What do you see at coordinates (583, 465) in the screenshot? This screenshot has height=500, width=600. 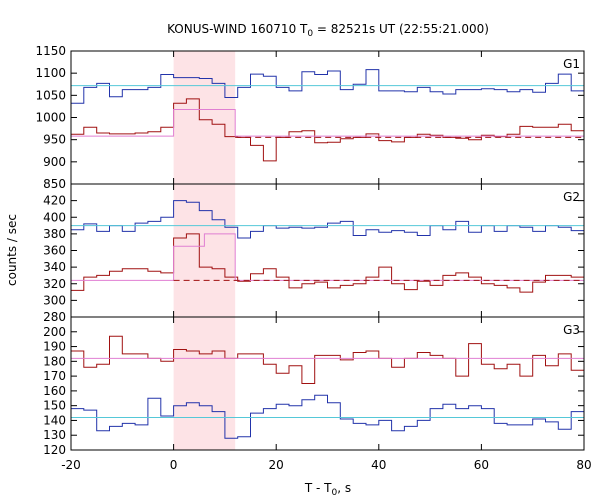 I see `x-tick-label: 80` at bounding box center [583, 465].